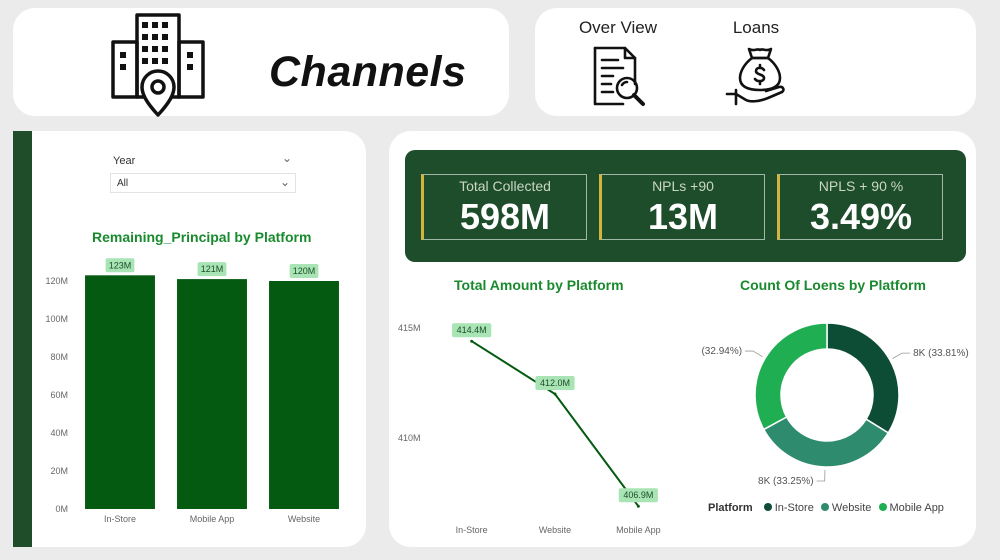 This screenshot has height=560, width=1000. Describe the element at coordinates (794, 508) in the screenshot. I see `legend-label: In-Store` at that location.